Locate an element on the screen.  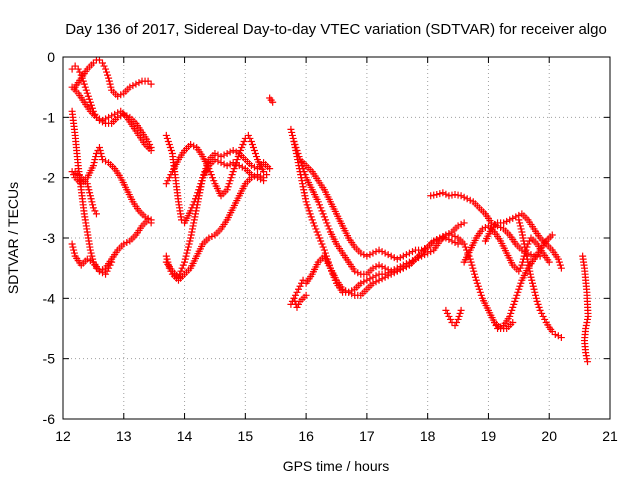
series-trace-f is located at coordinates (92, 259).